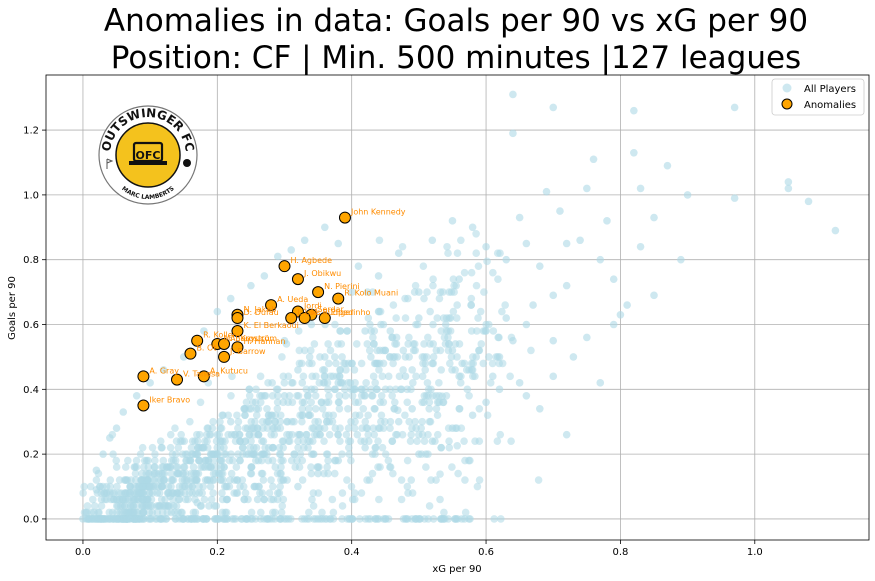 The height and width of the screenshot is (581, 875). I want to click on y-tick-label: 0.4, so click(31, 390).